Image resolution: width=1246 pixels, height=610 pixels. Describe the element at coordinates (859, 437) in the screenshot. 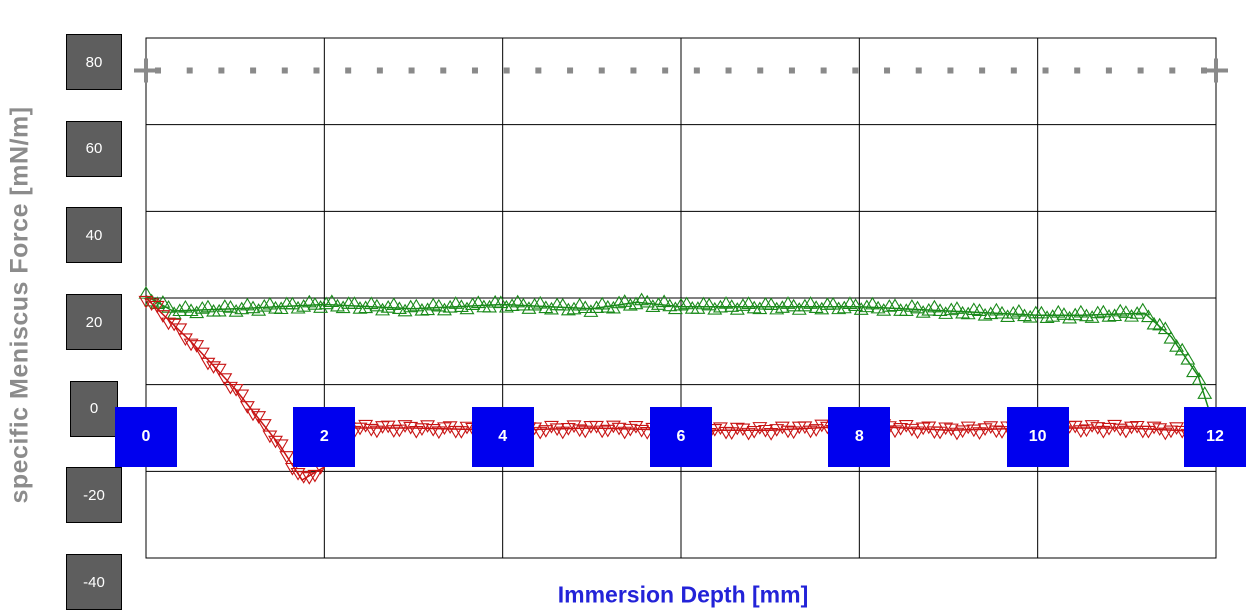

I see `x-tick-label: 8` at that location.